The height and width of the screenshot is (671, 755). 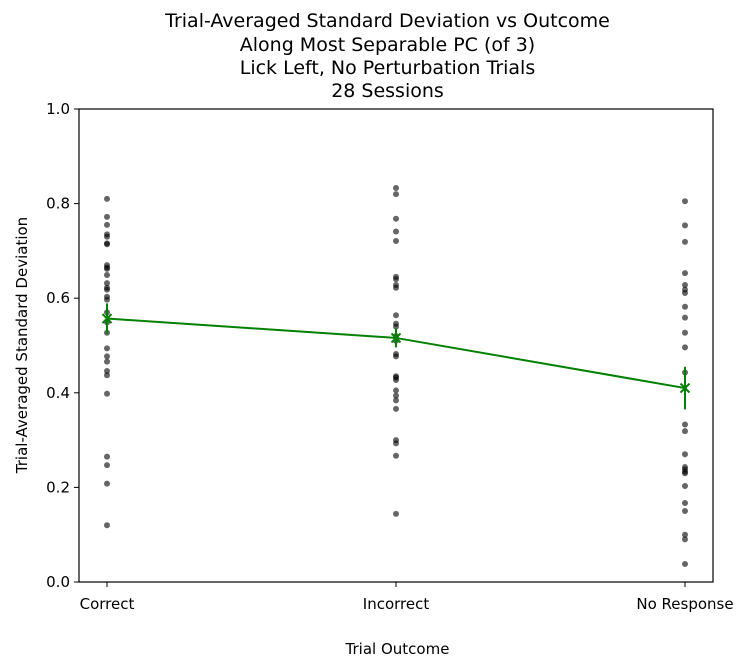 I want to click on x-axis-label: Trial Outcome, so click(x=397, y=649).